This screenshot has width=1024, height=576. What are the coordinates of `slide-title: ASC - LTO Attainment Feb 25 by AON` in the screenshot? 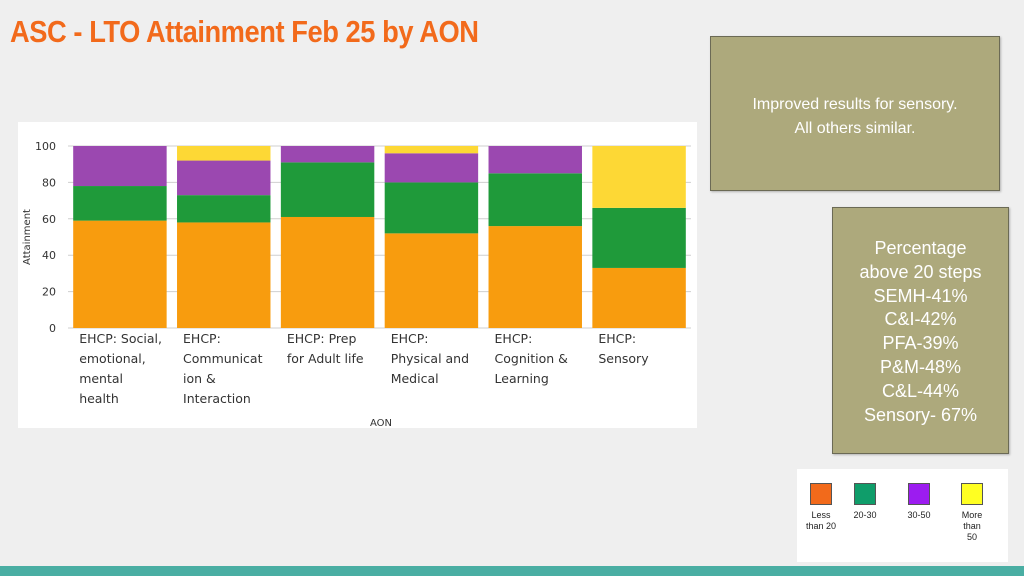 It's located at (244, 31).